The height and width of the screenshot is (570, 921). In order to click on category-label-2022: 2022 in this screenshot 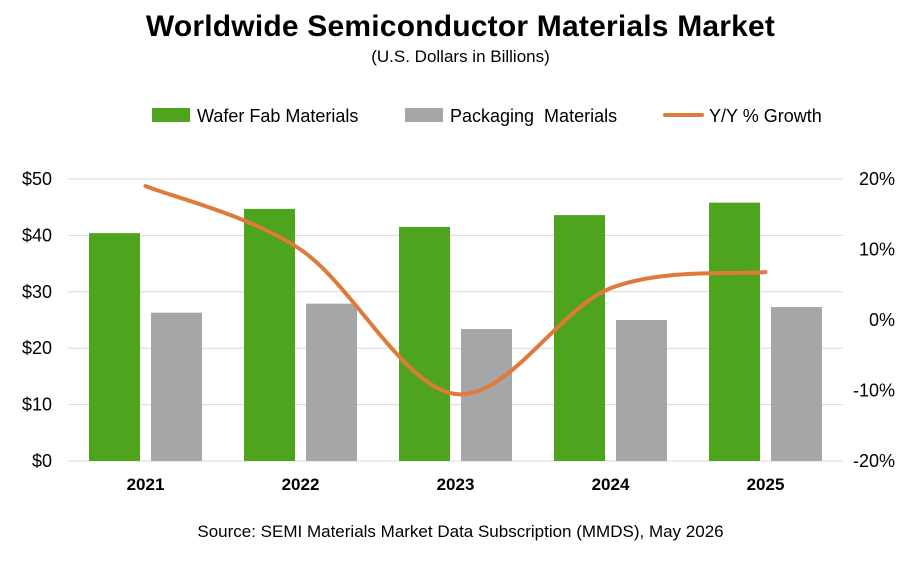, I will do `click(301, 484)`.